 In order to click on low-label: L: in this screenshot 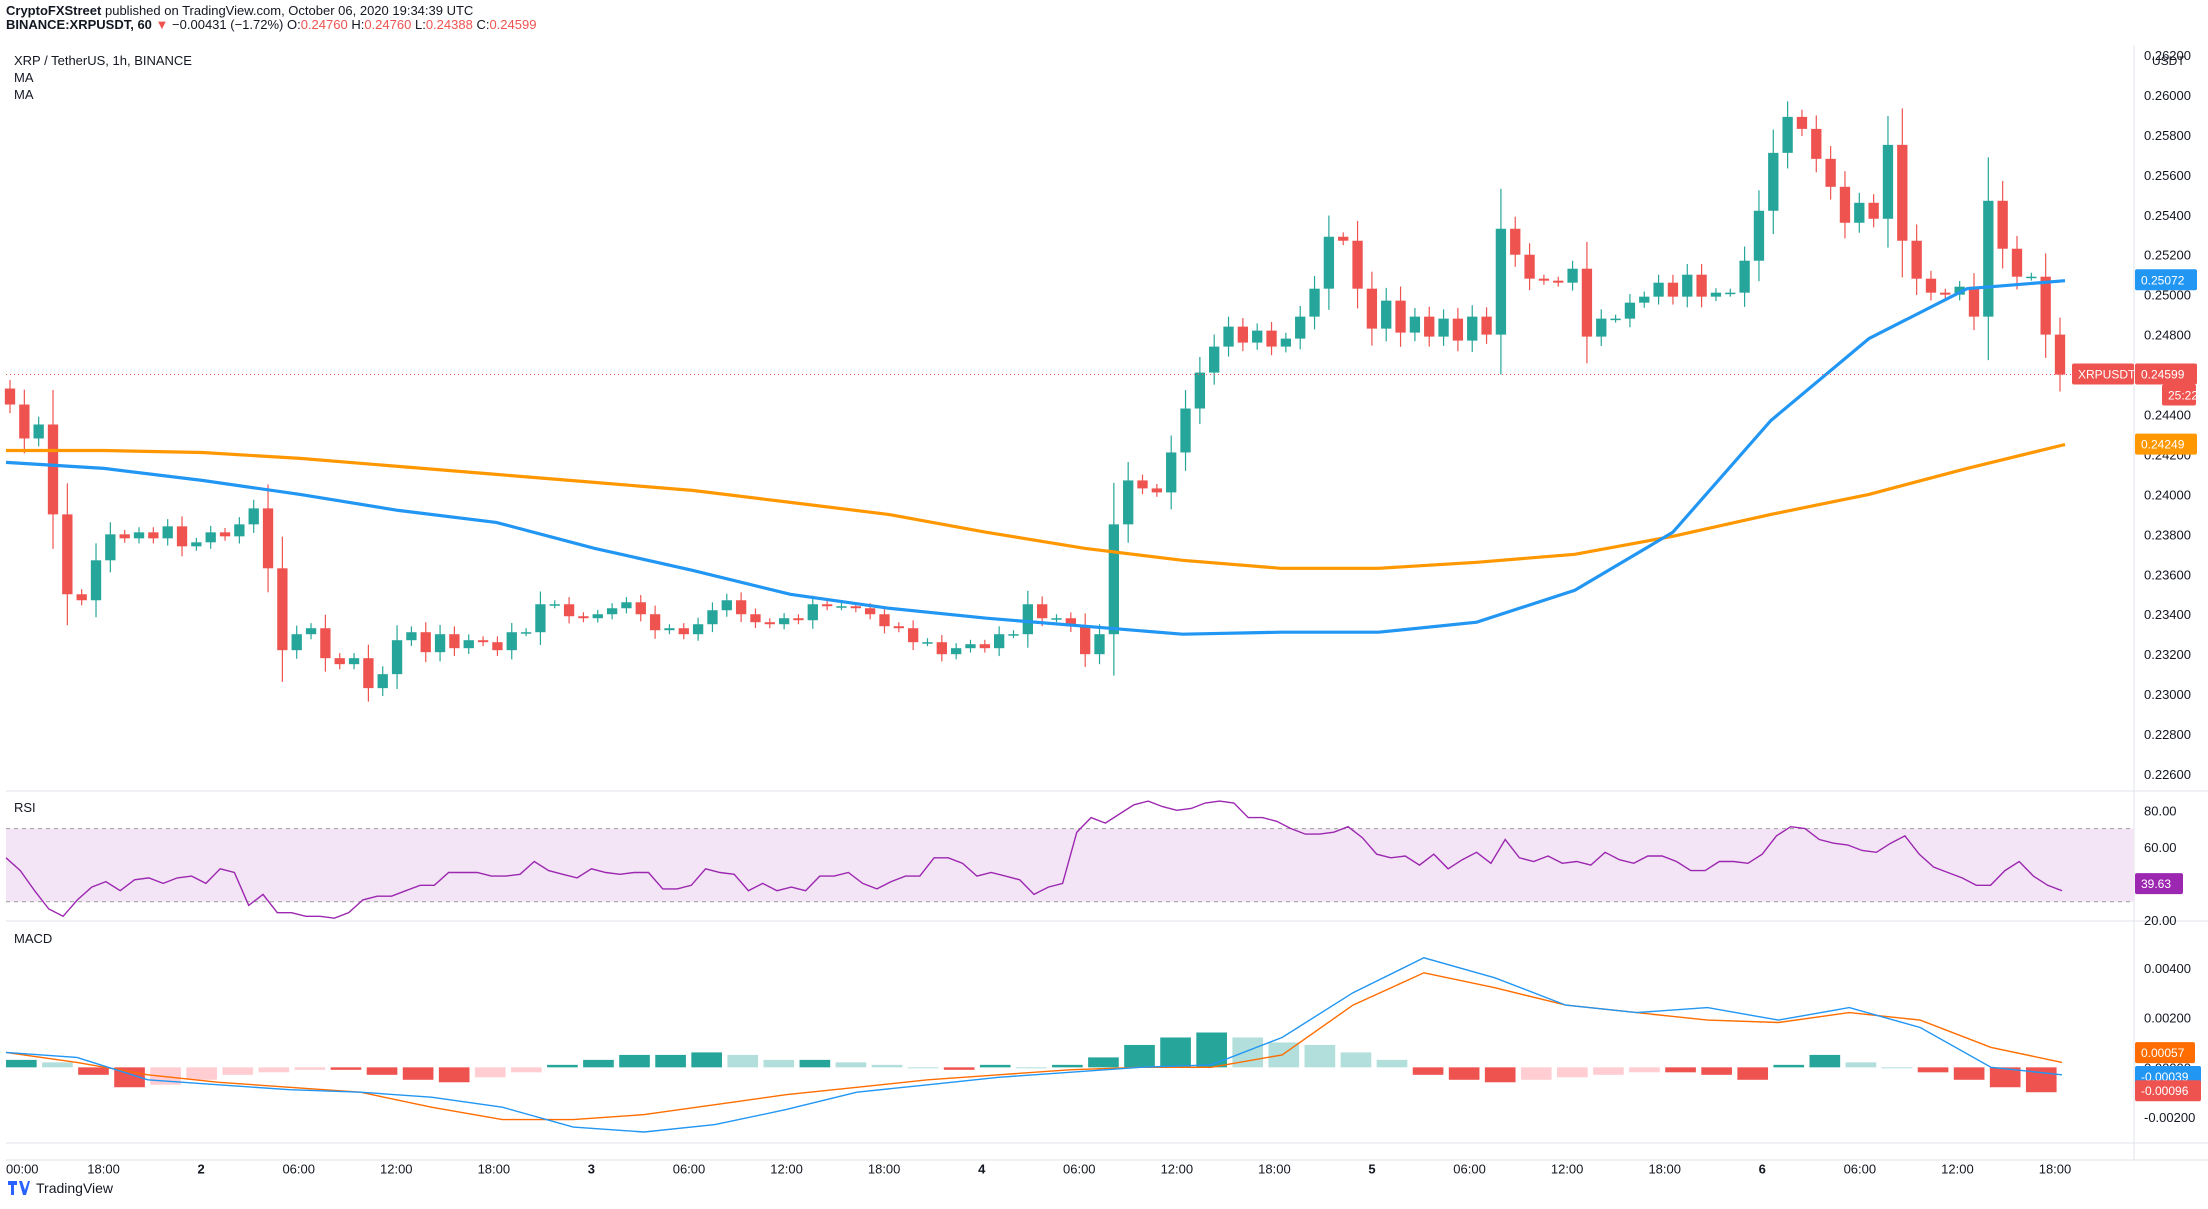, I will do `click(420, 24)`.